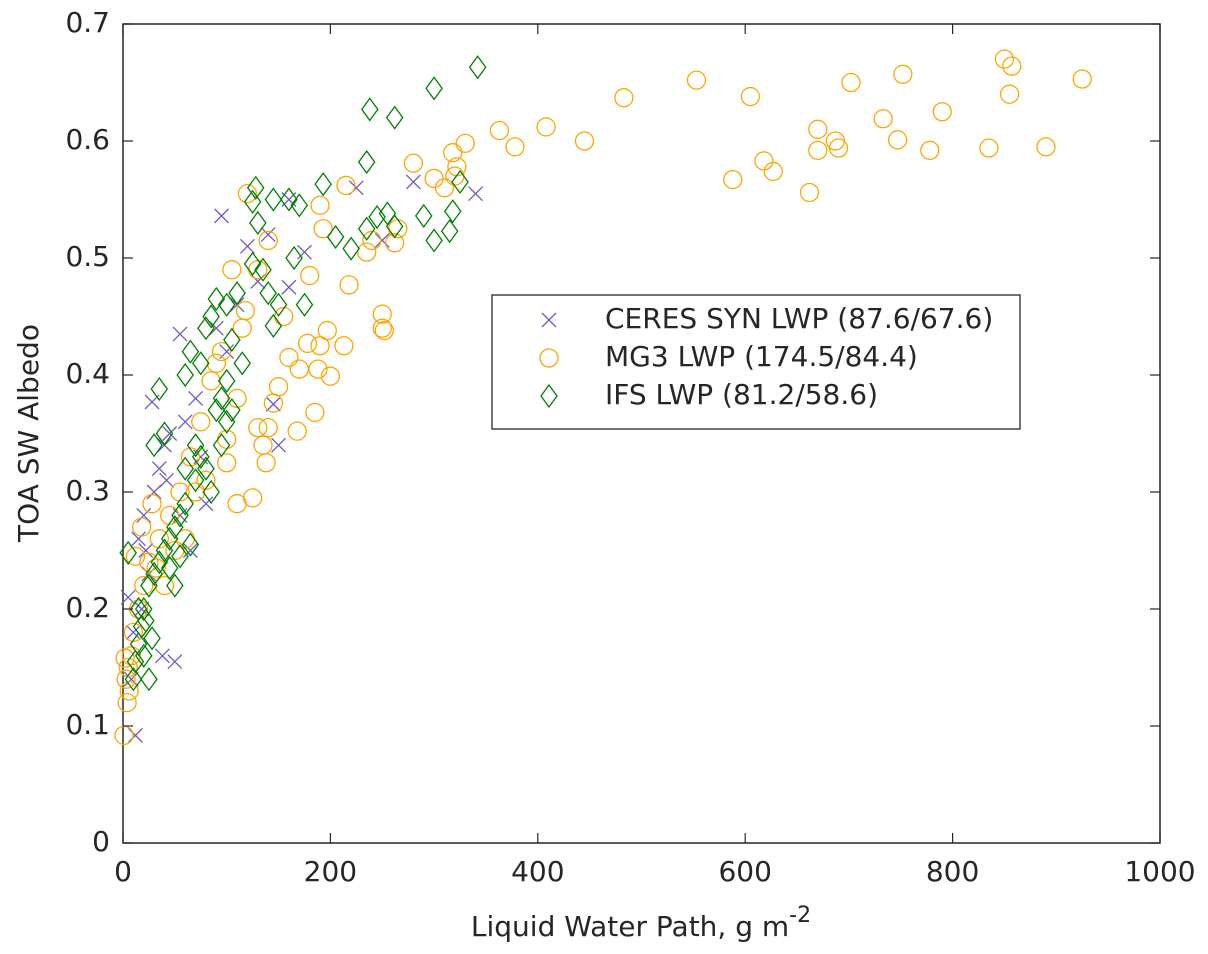 This screenshot has height=954, width=1208. Describe the element at coordinates (87, 373) in the screenshot. I see `y-tick-label: 0.4` at that location.